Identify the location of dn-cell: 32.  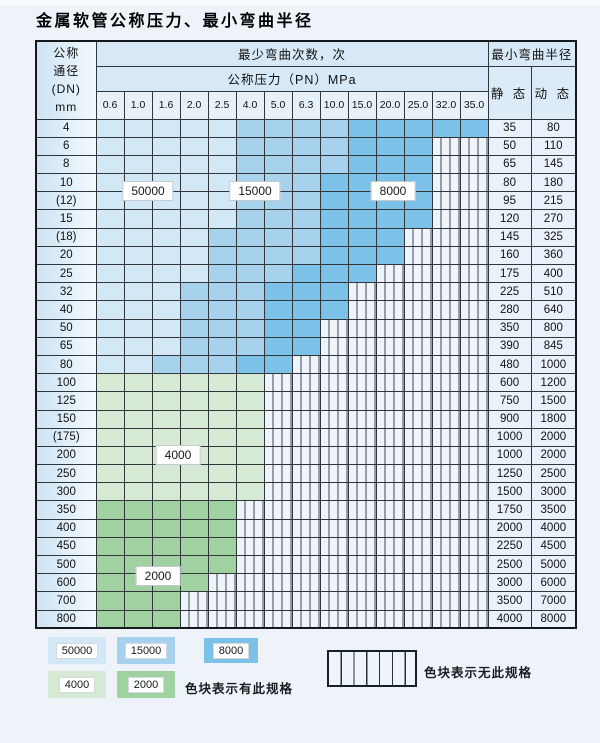
(66, 292).